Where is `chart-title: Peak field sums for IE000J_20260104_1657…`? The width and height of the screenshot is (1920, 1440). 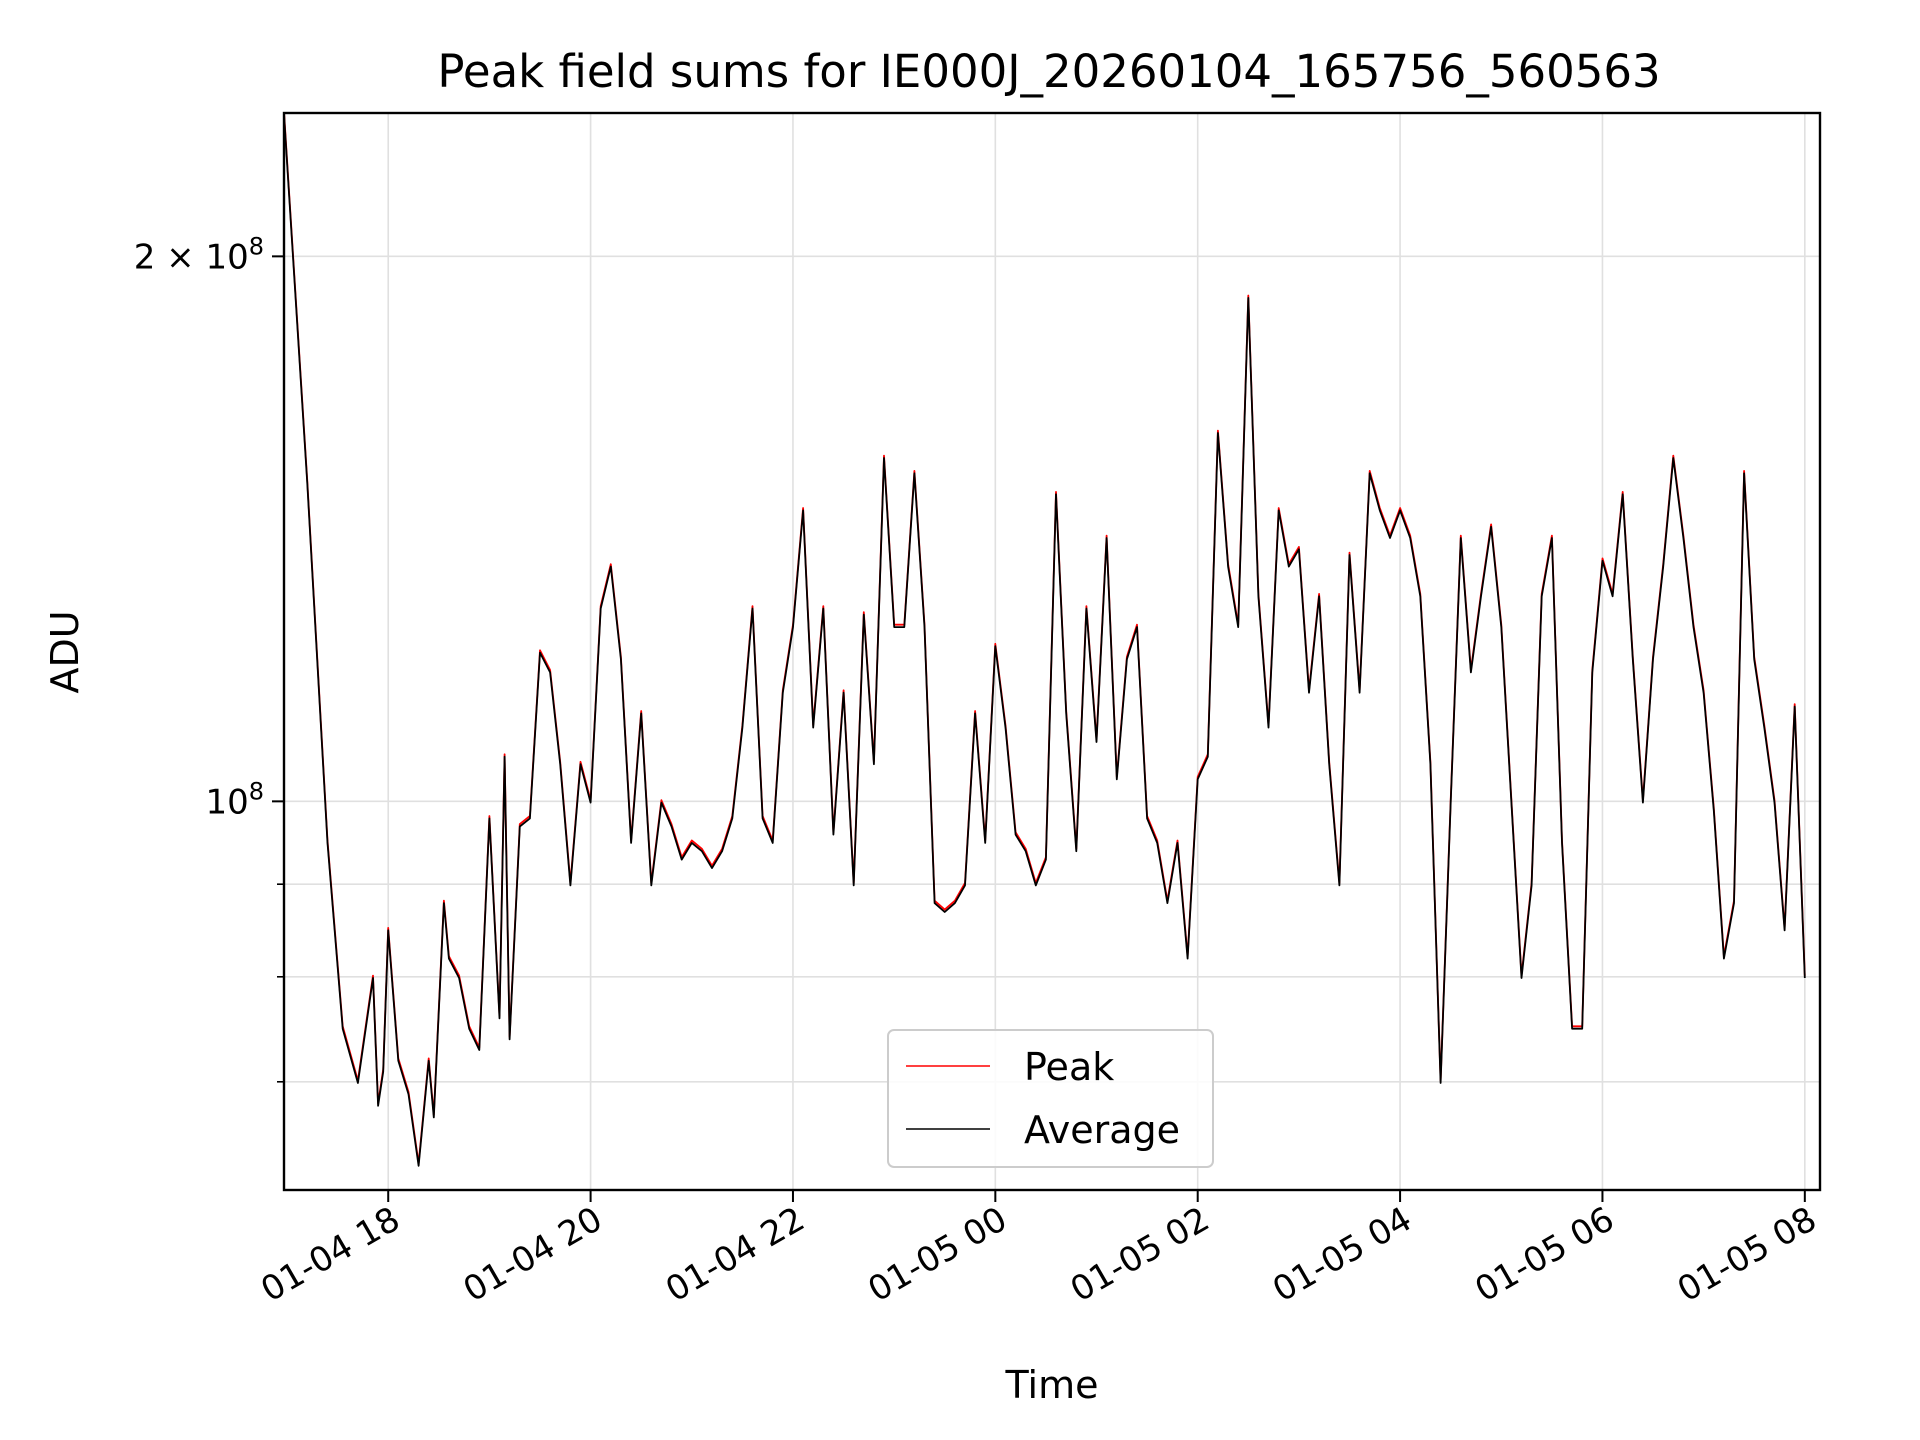
chart-title: Peak field sums for IE000J_20260104_1657… is located at coordinates (1048, 71).